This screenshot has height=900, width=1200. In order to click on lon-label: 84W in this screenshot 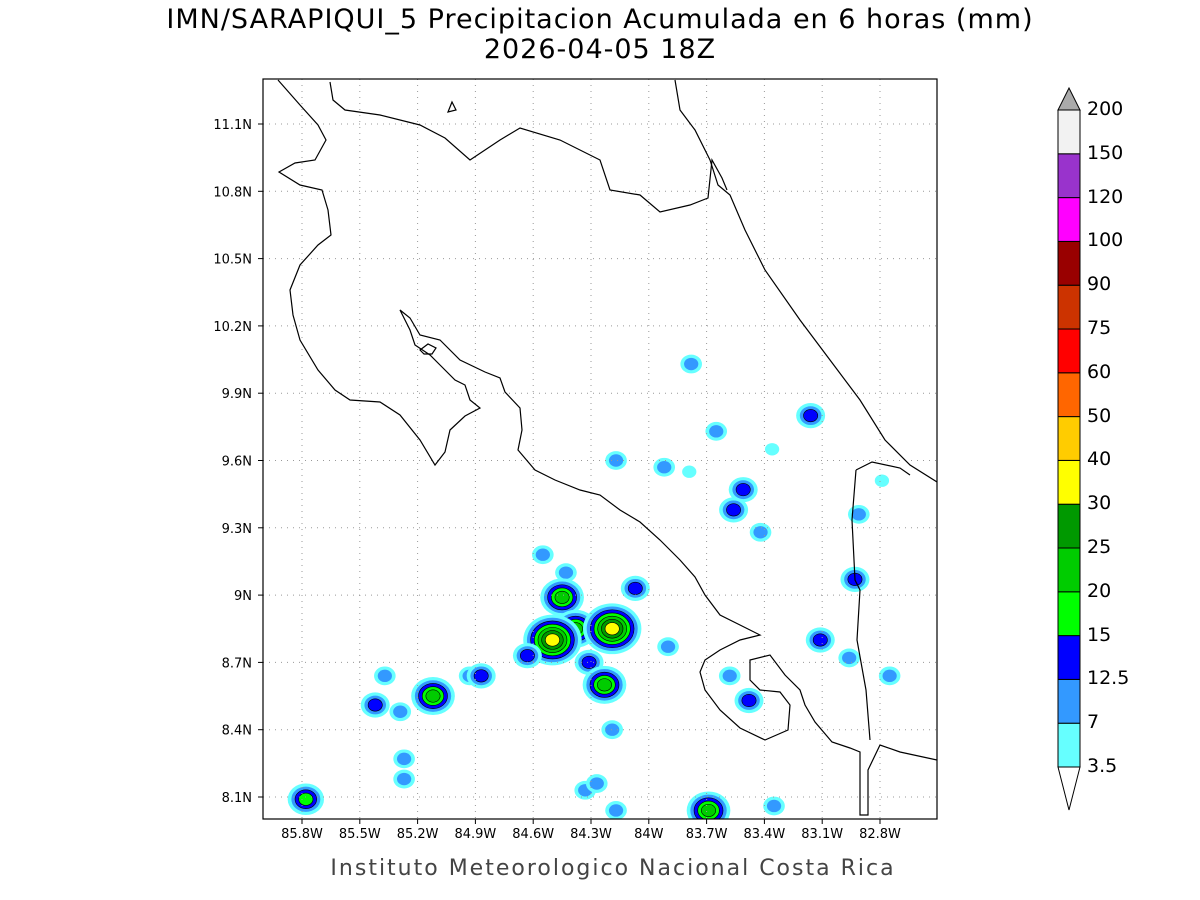, I will do `click(649, 834)`.